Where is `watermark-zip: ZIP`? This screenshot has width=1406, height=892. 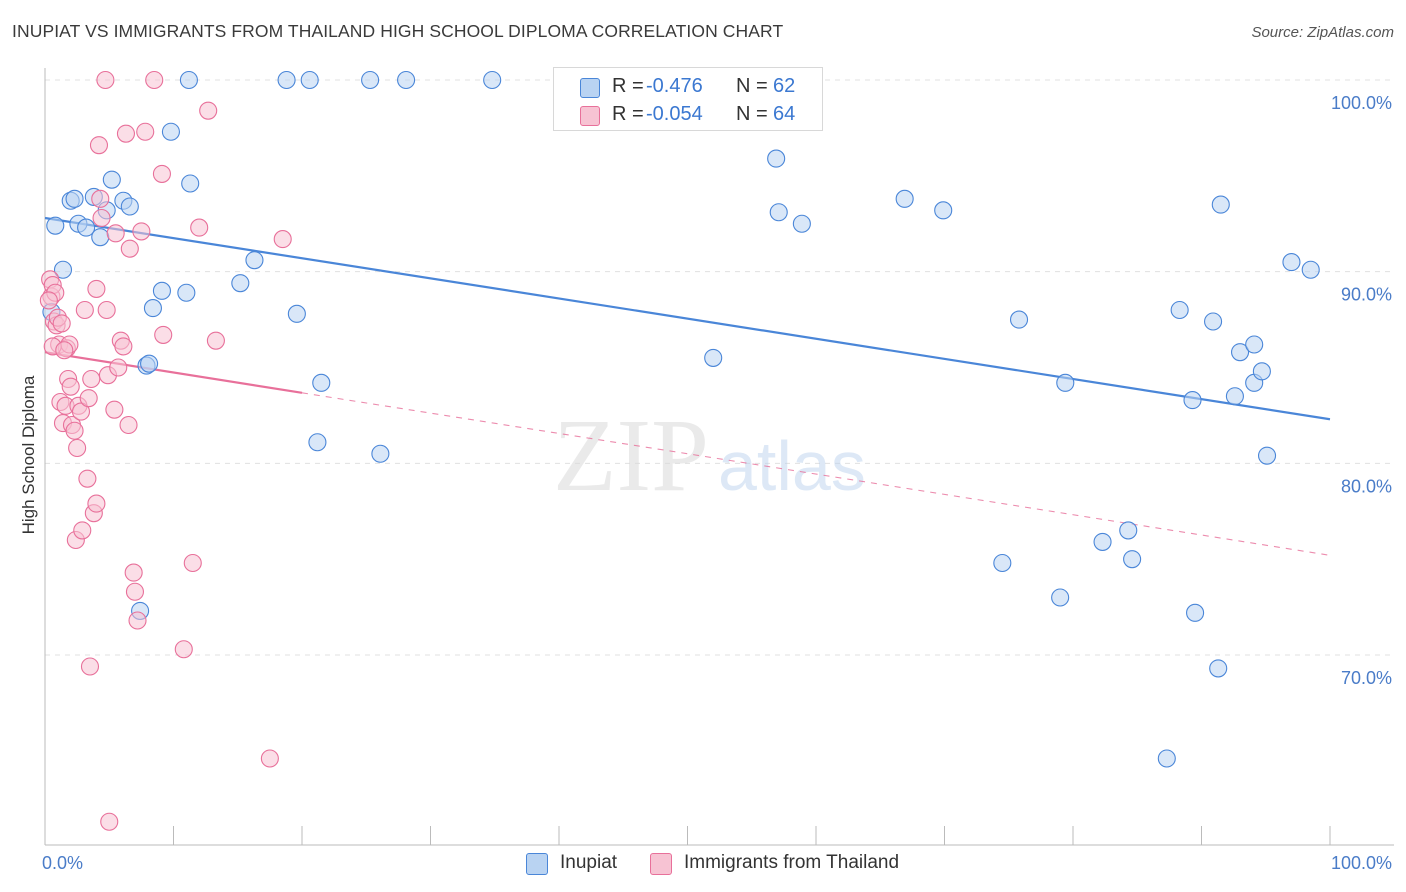 watermark-zip: ZIP is located at coordinates (631, 455).